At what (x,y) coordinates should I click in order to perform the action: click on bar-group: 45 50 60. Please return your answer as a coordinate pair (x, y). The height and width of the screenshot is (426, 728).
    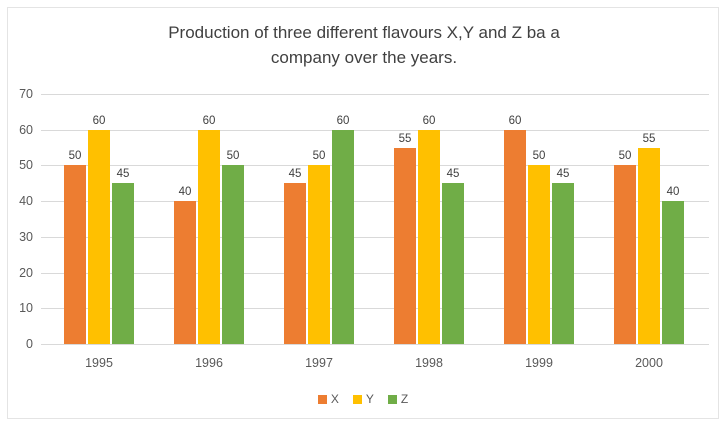
    Looking at the image, I should click on (319, 219).